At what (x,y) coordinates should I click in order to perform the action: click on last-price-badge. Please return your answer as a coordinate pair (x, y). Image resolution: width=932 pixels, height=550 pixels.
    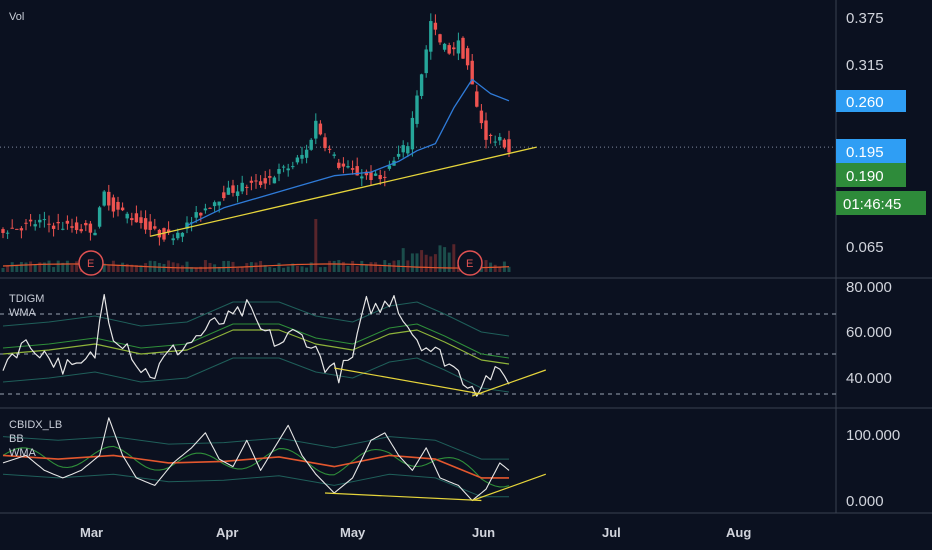
    Looking at the image, I should click on (871, 151).